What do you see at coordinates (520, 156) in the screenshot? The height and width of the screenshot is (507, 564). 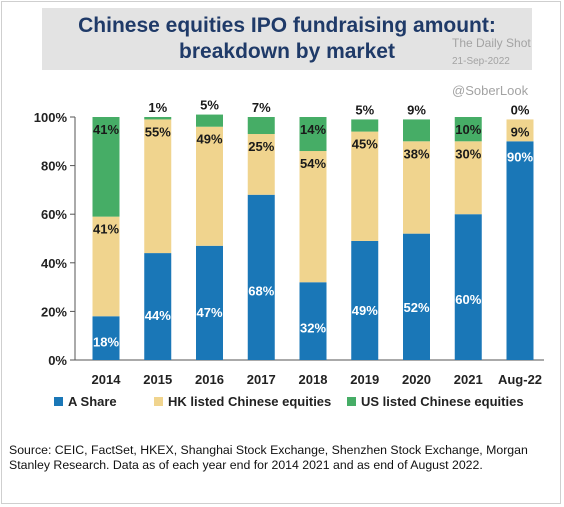 I see `data-label: 90%` at bounding box center [520, 156].